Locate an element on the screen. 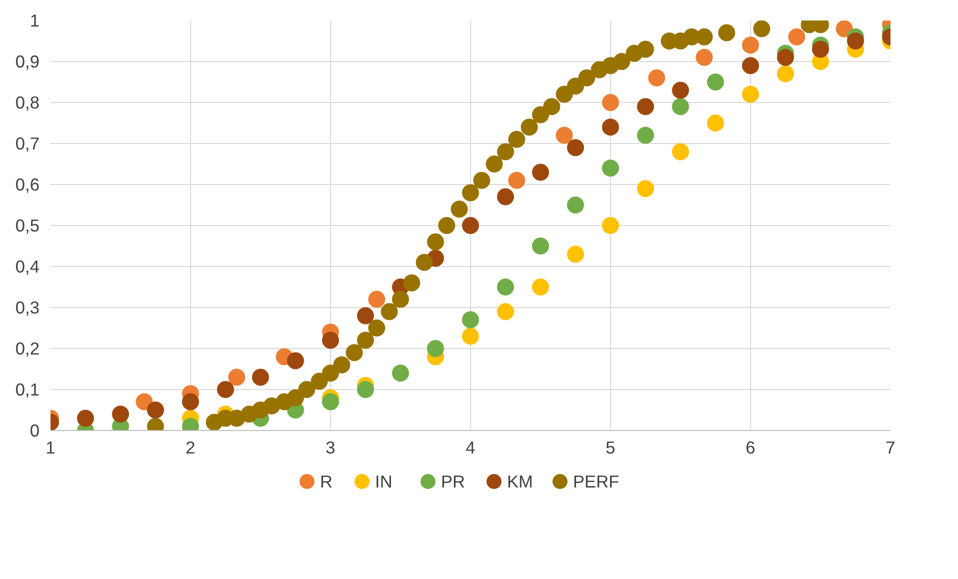 This screenshot has width=958, height=579. x-tick-label: 7 is located at coordinates (891, 448).